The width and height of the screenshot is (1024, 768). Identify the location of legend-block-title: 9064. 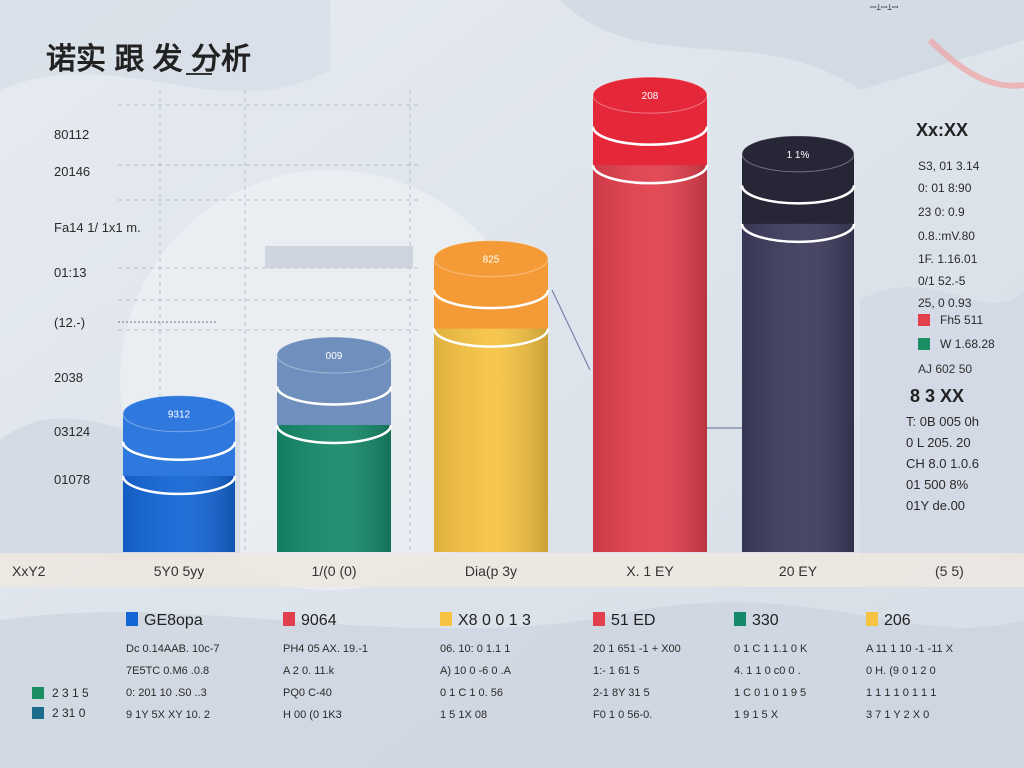
(319, 620).